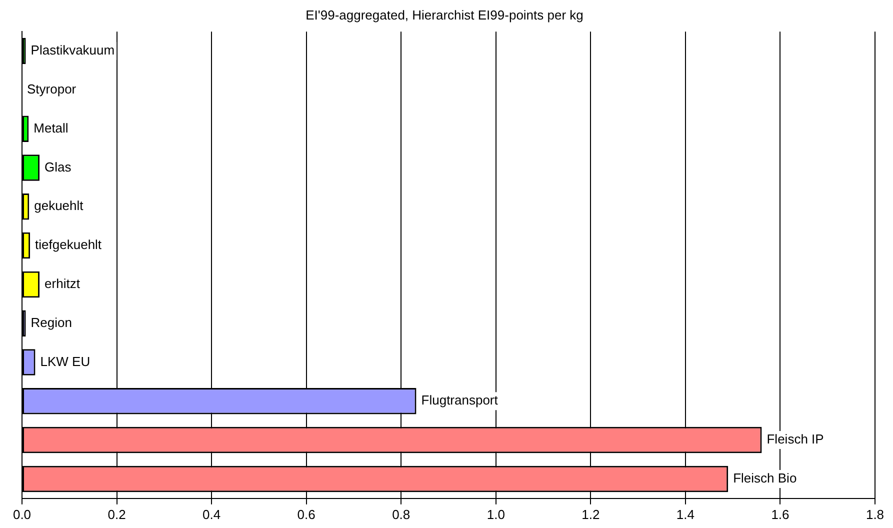 Image resolution: width=893 pixels, height=528 pixels. I want to click on x-tick-label: 1.0, so click(495, 514).